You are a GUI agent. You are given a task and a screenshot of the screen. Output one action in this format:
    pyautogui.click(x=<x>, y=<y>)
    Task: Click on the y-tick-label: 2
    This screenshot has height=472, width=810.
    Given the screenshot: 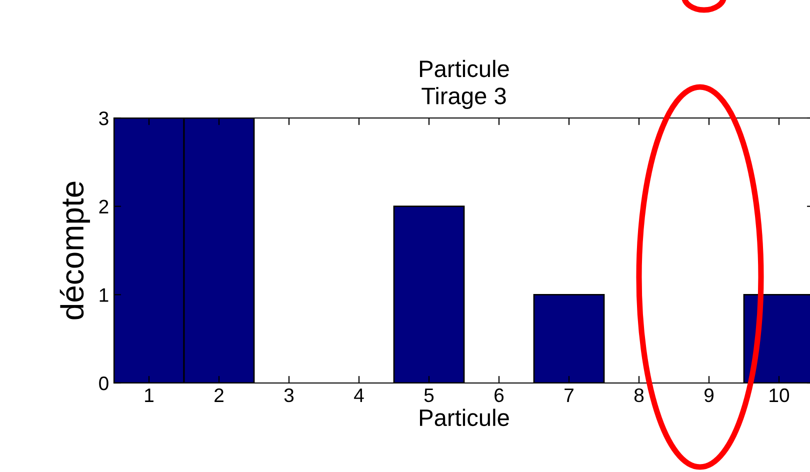 What is the action you would take?
    pyautogui.click(x=103, y=207)
    